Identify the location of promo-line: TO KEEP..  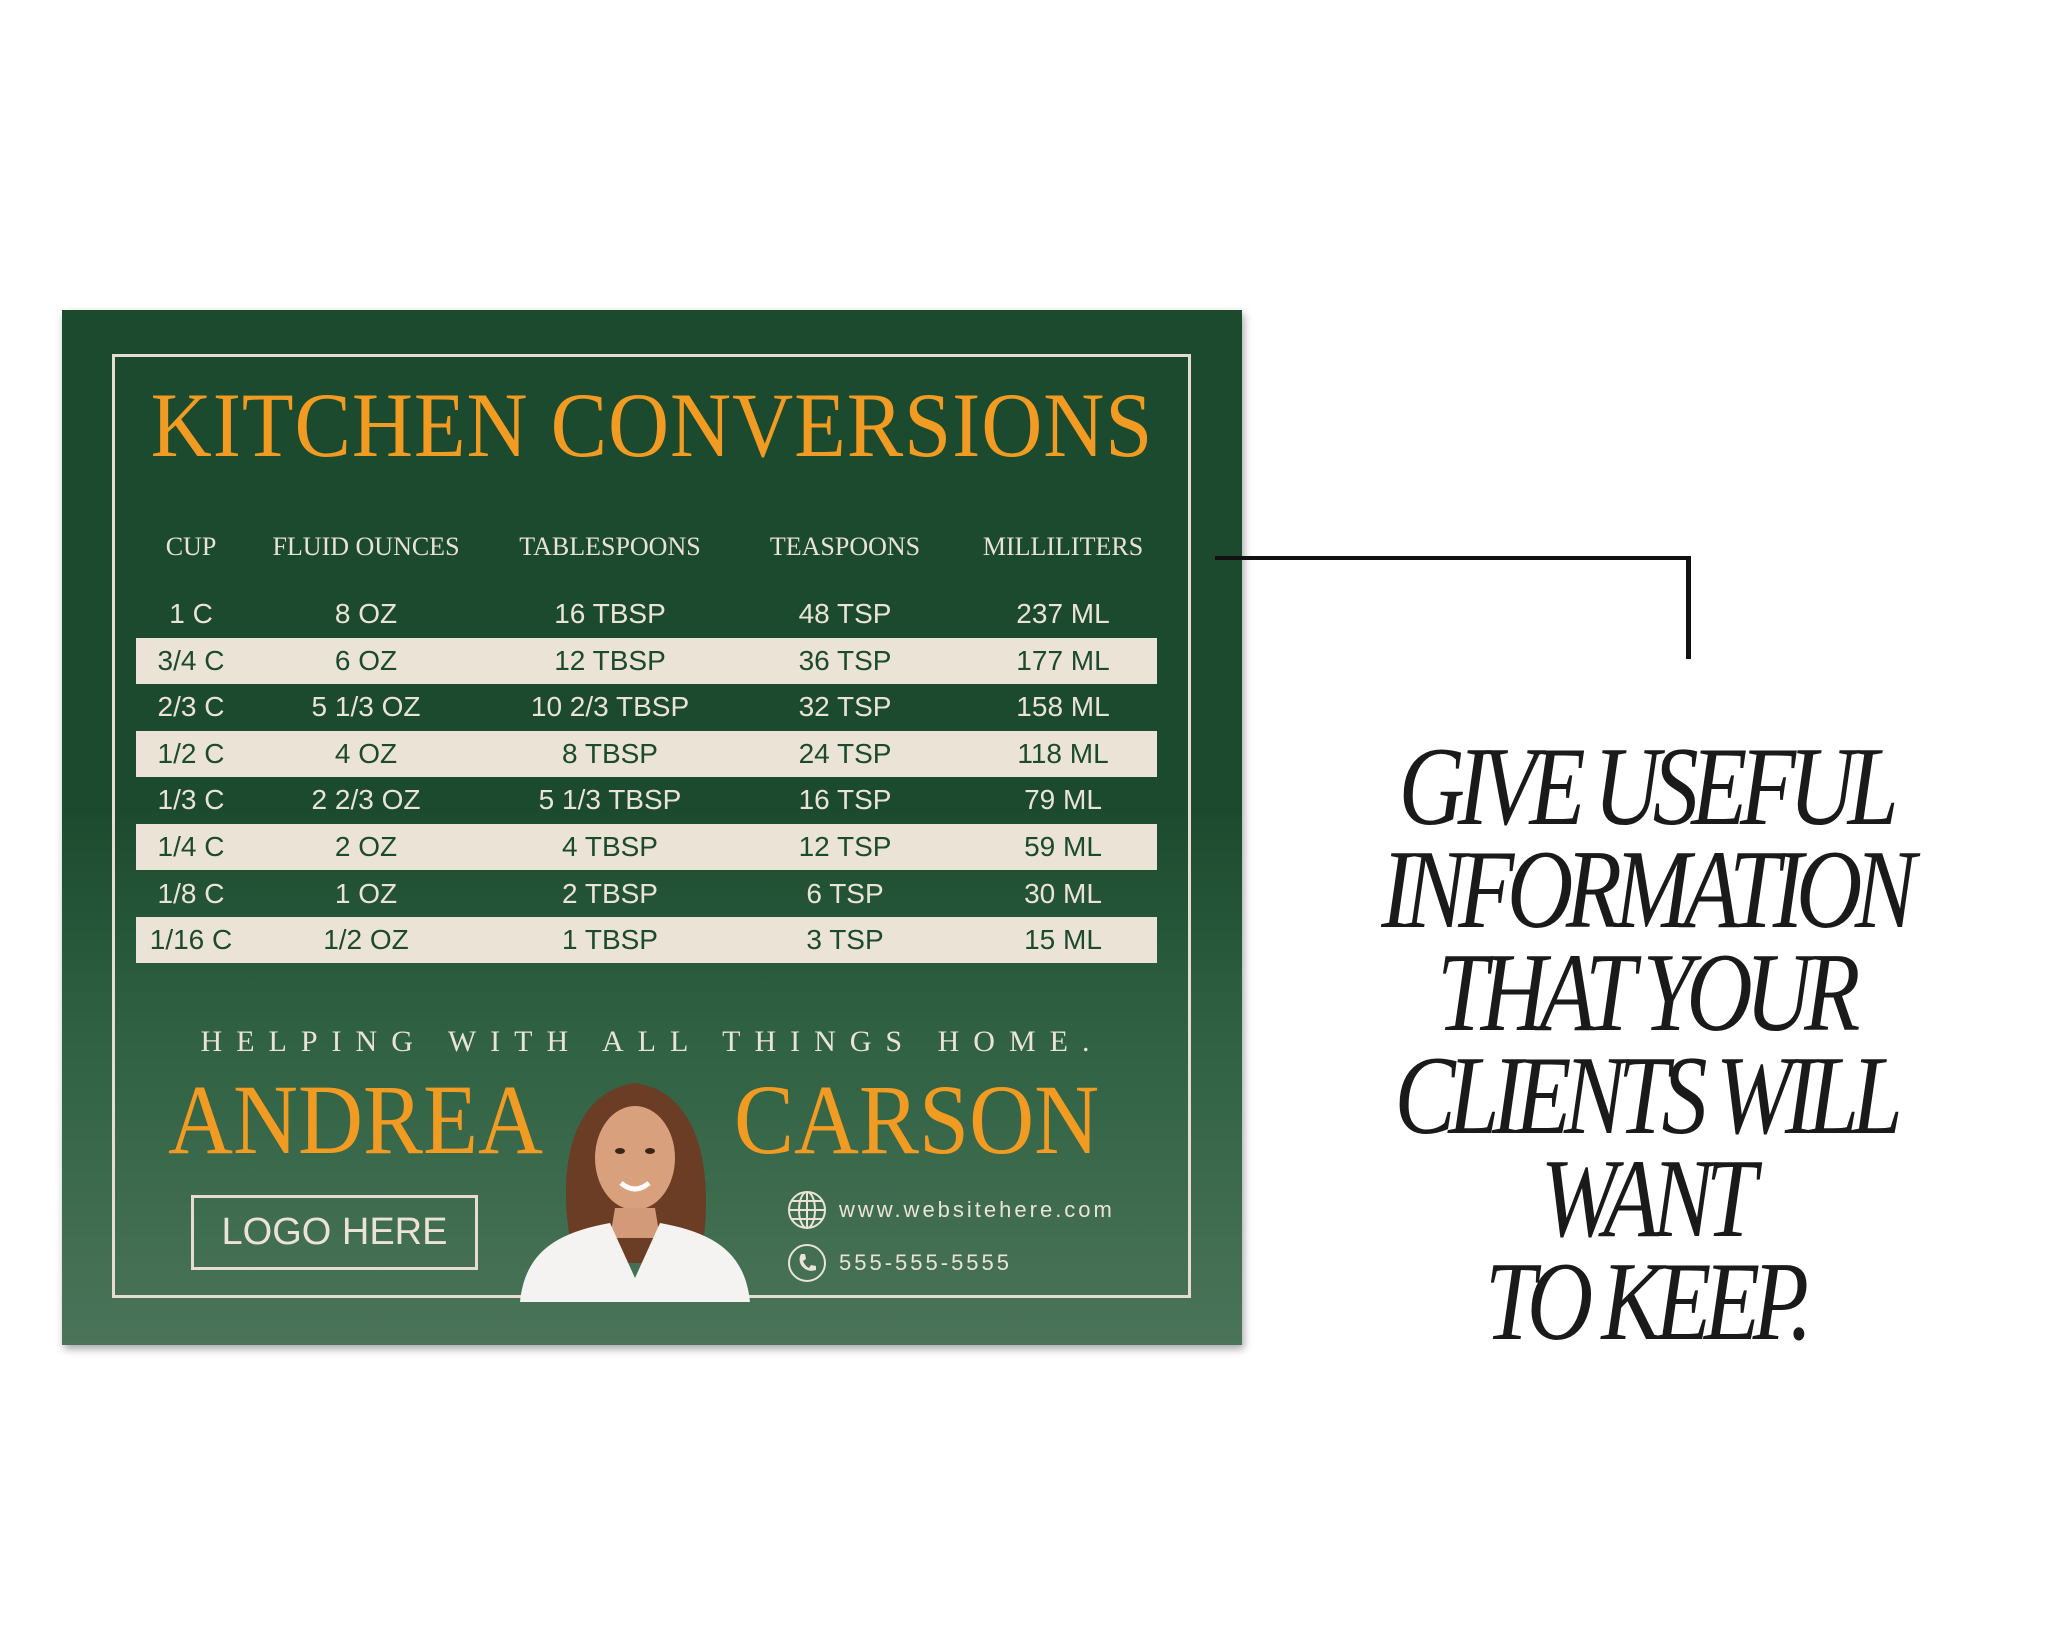
(1648, 1302).